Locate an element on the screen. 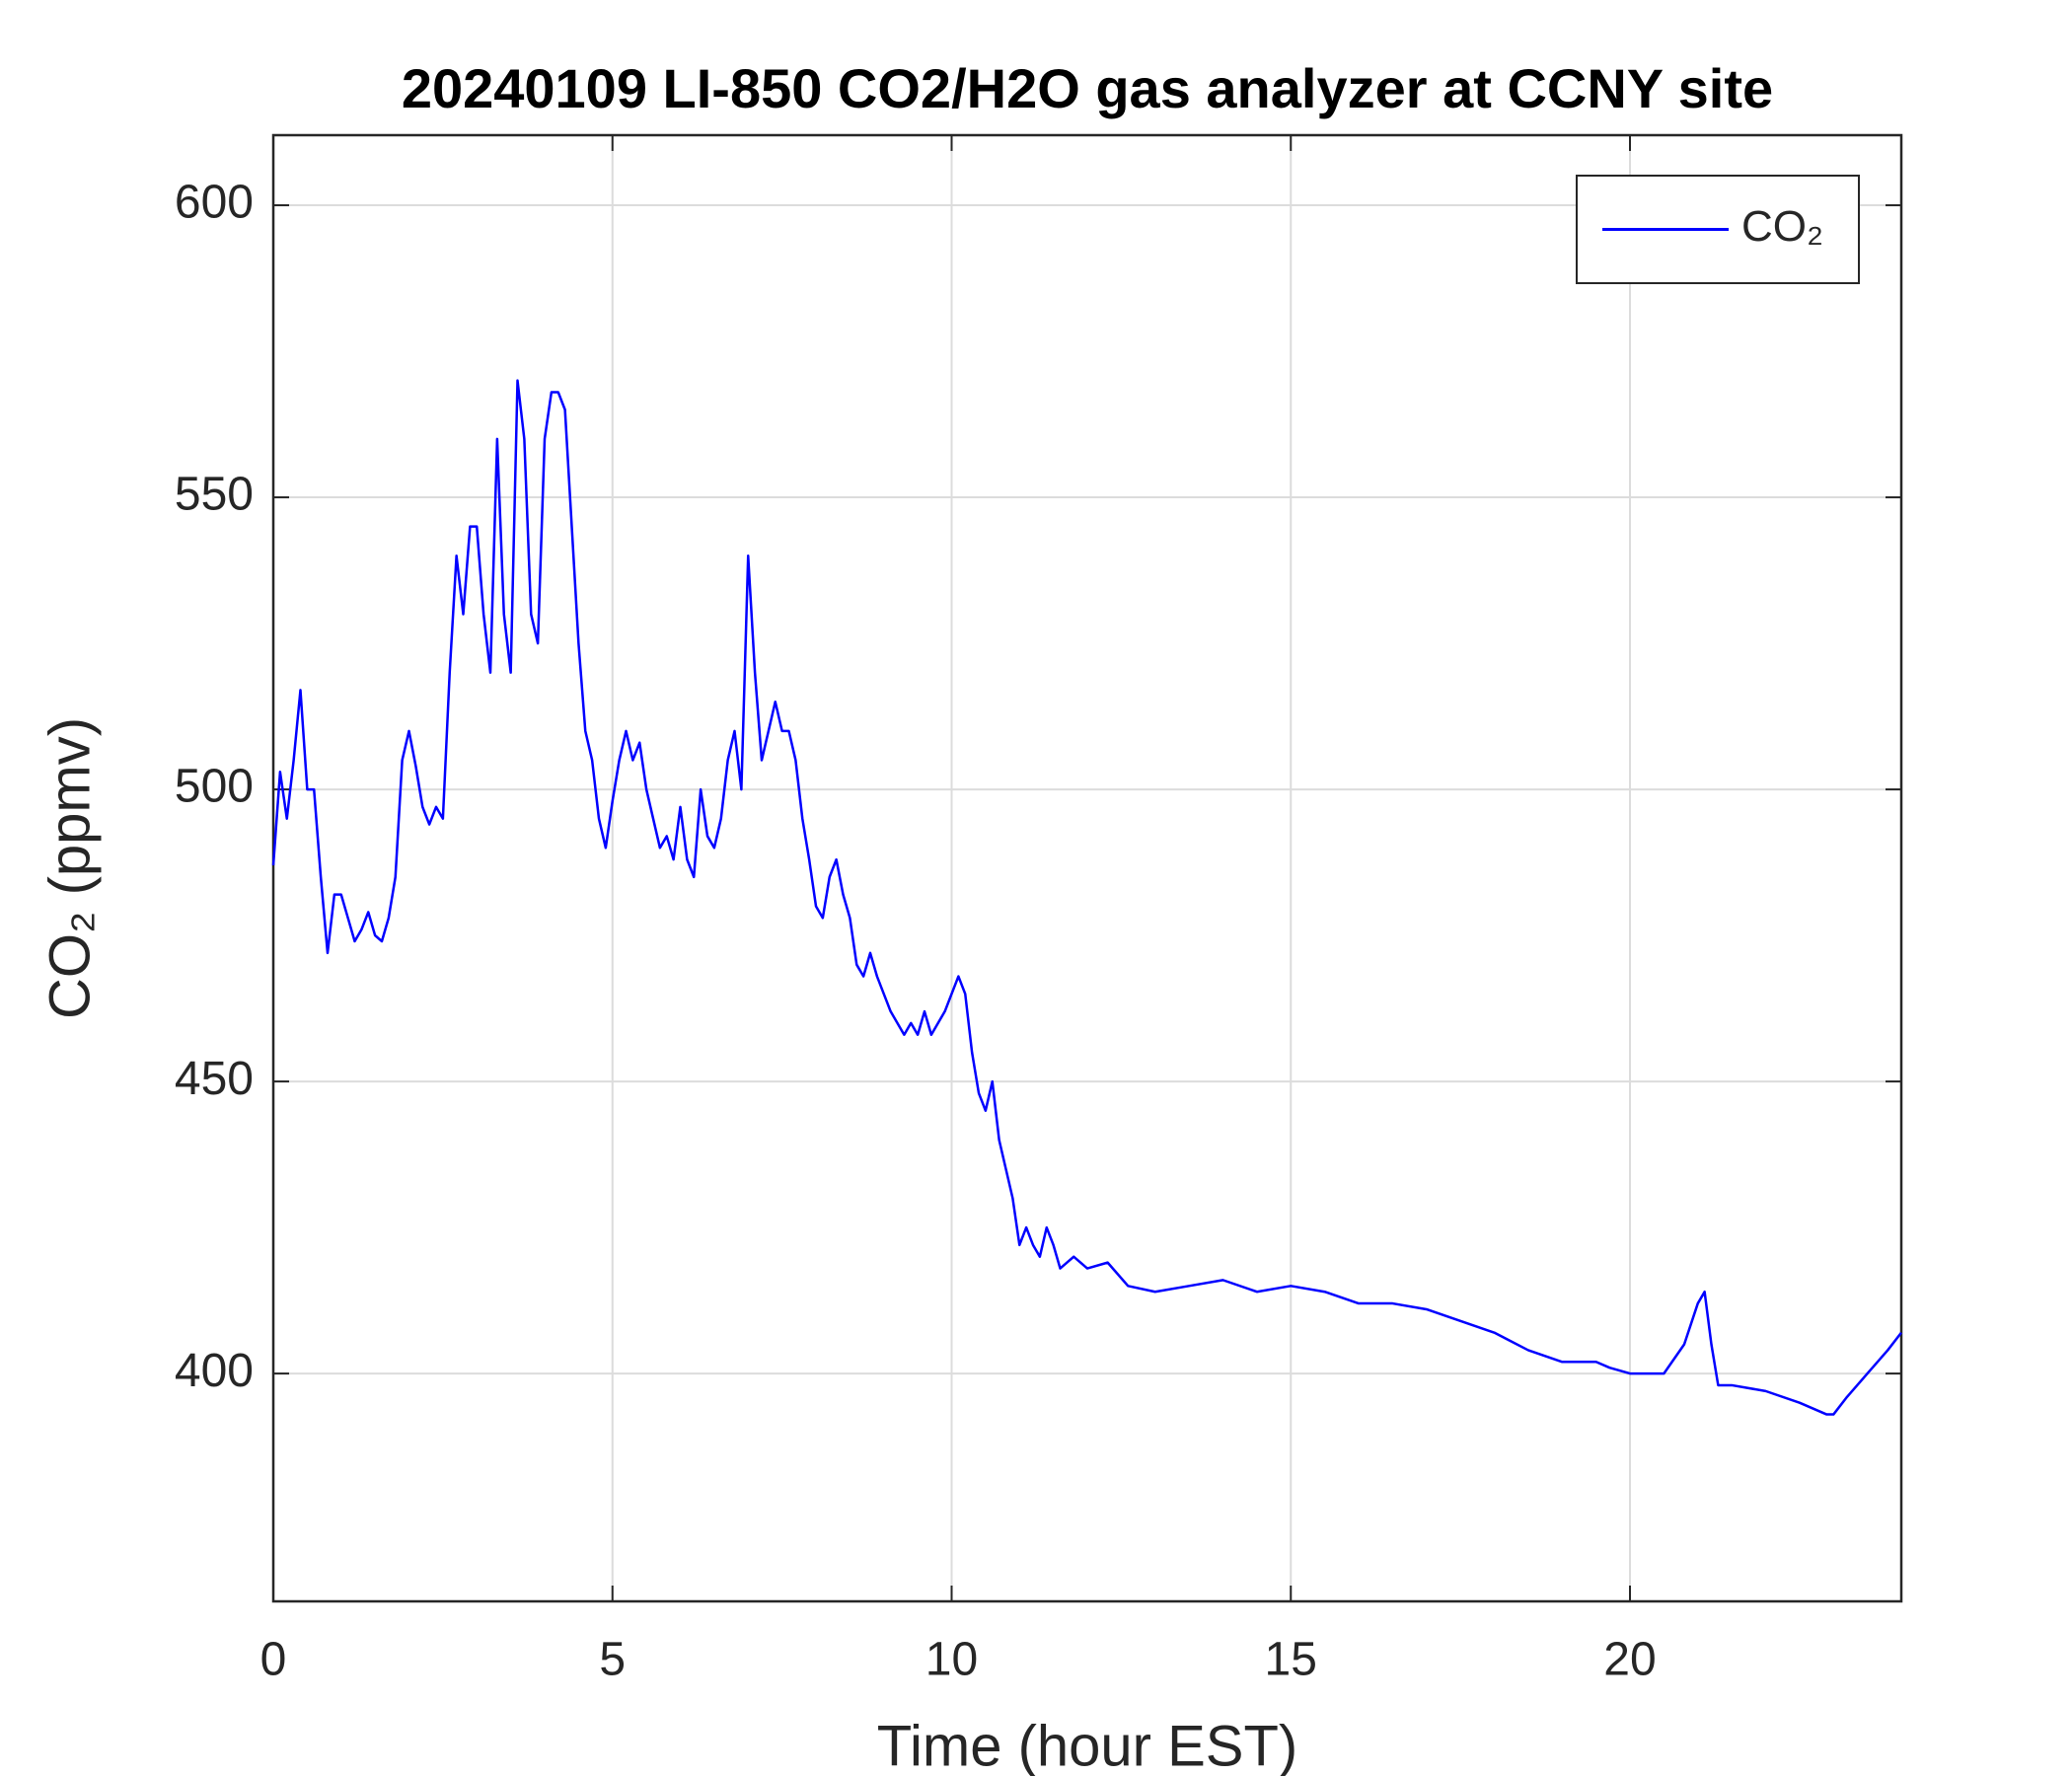 The width and height of the screenshot is (2072, 1776). y-tick-label: 450 is located at coordinates (215, 1079).